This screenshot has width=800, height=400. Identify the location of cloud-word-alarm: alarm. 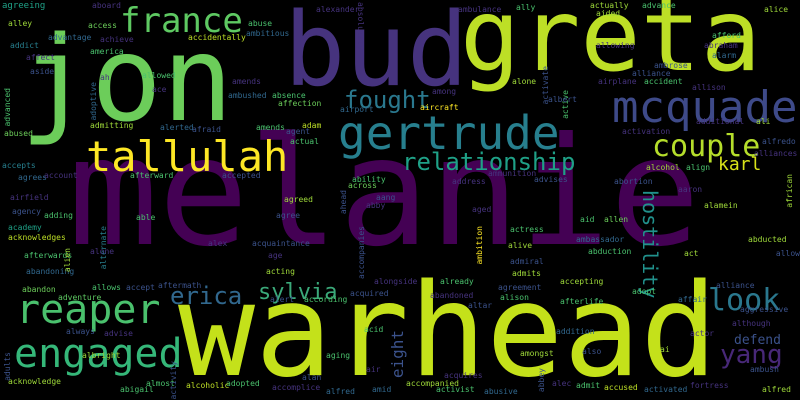
(724, 55).